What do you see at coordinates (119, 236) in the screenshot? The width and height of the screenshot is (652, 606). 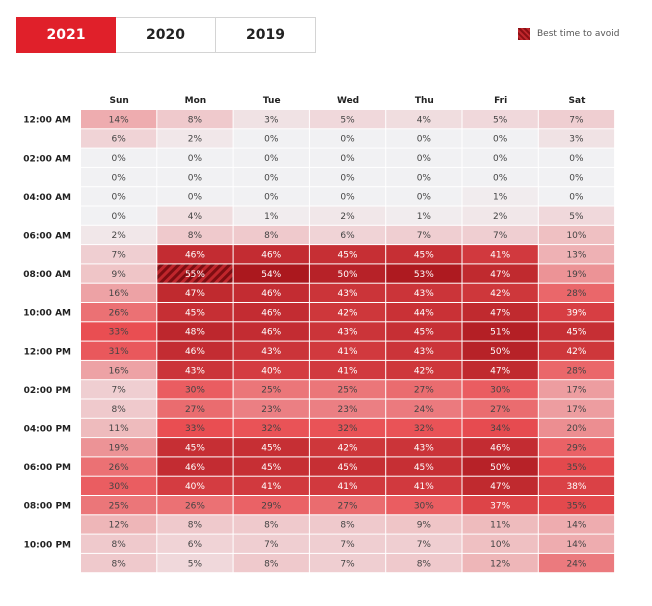 I see `cell-value-label: 2%` at bounding box center [119, 236].